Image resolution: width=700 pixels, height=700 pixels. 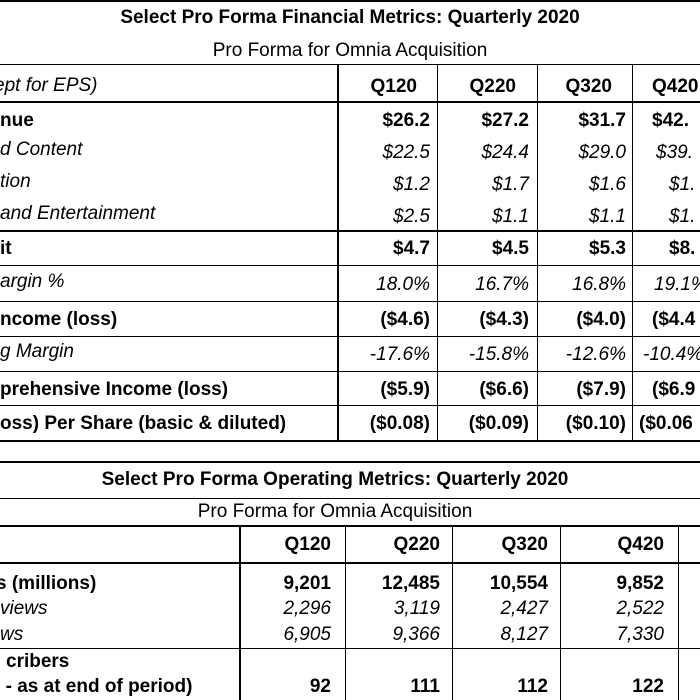 What do you see at coordinates (425, 686) in the screenshot?
I see `value-cell: 111` at bounding box center [425, 686].